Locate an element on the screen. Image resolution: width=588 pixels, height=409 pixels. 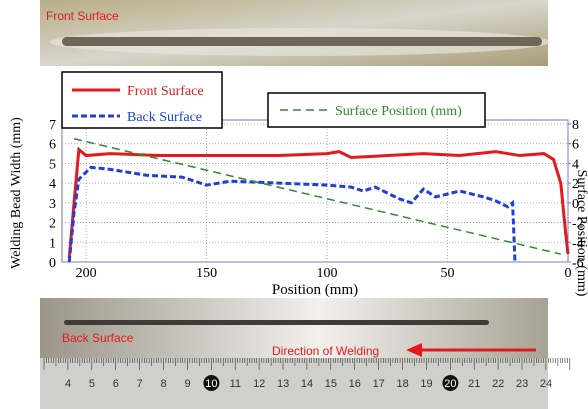
ruler-label: 10 is located at coordinates (211, 384).